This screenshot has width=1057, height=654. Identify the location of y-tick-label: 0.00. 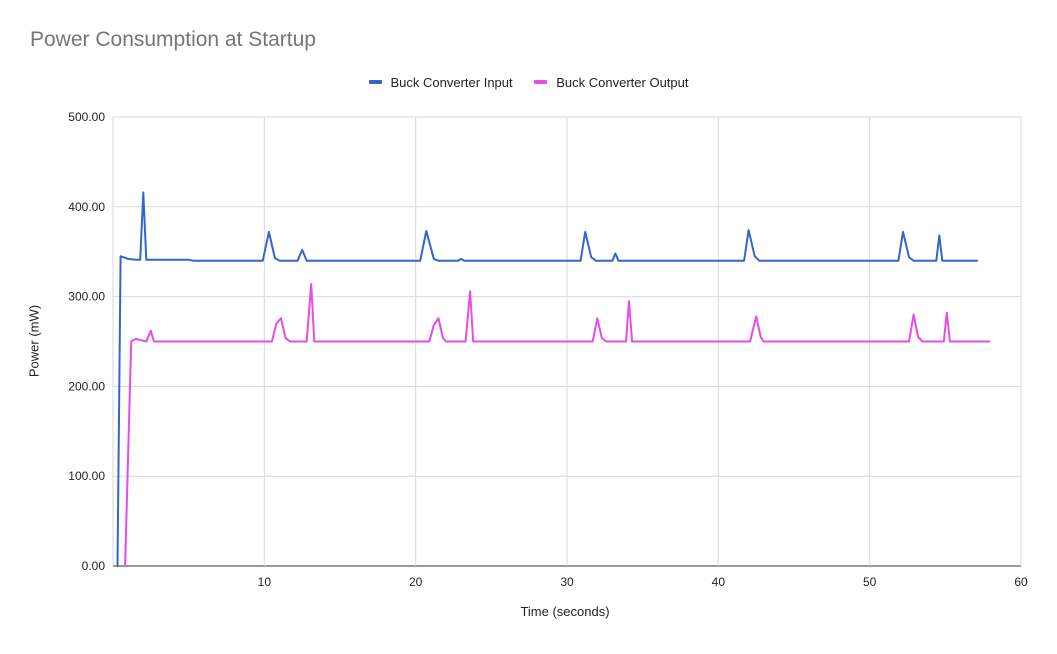
(94, 566).